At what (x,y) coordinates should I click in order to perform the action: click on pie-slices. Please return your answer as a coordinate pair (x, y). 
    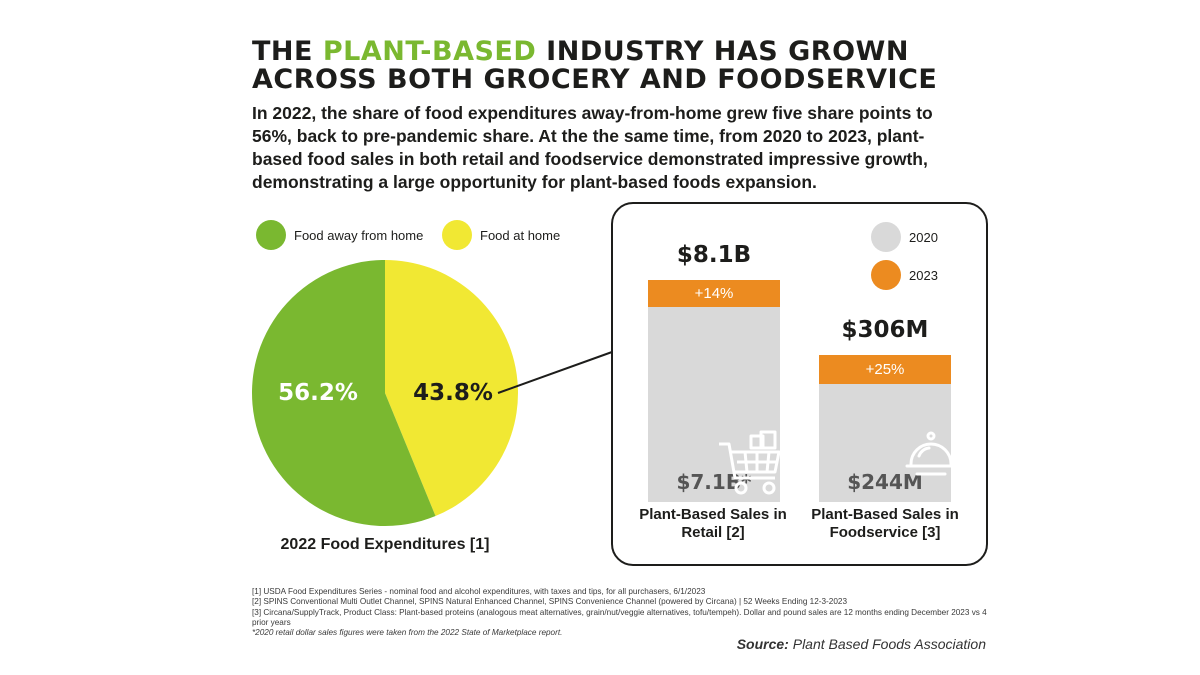
    Looking at the image, I should click on (385, 393).